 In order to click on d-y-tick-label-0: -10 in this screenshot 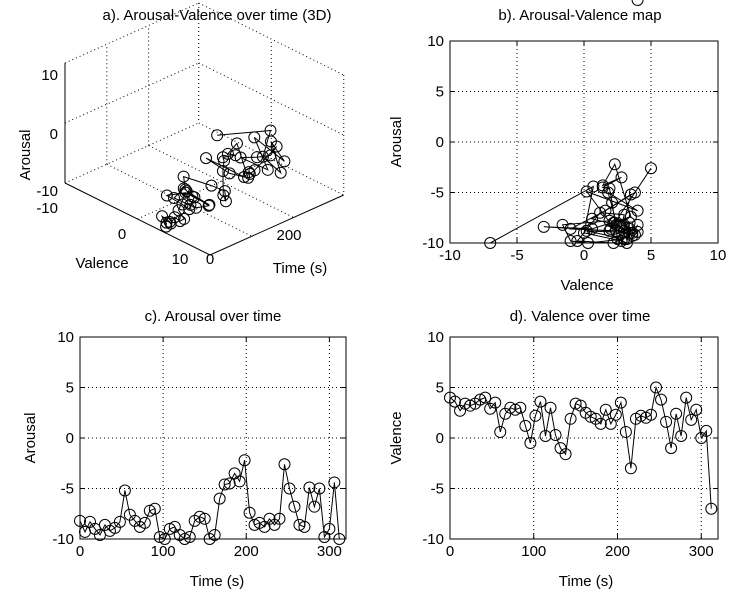, I will do `click(433, 539)`.